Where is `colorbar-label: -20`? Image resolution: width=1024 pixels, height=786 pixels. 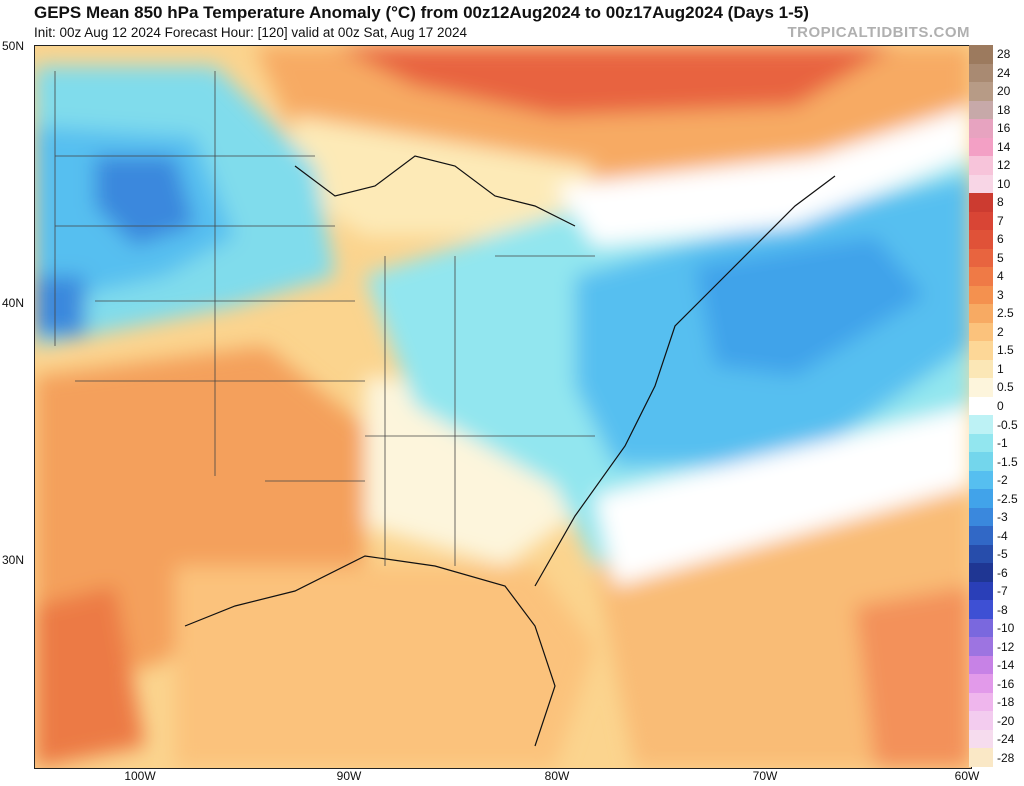 colorbar-label: -20 is located at coordinates (1006, 720).